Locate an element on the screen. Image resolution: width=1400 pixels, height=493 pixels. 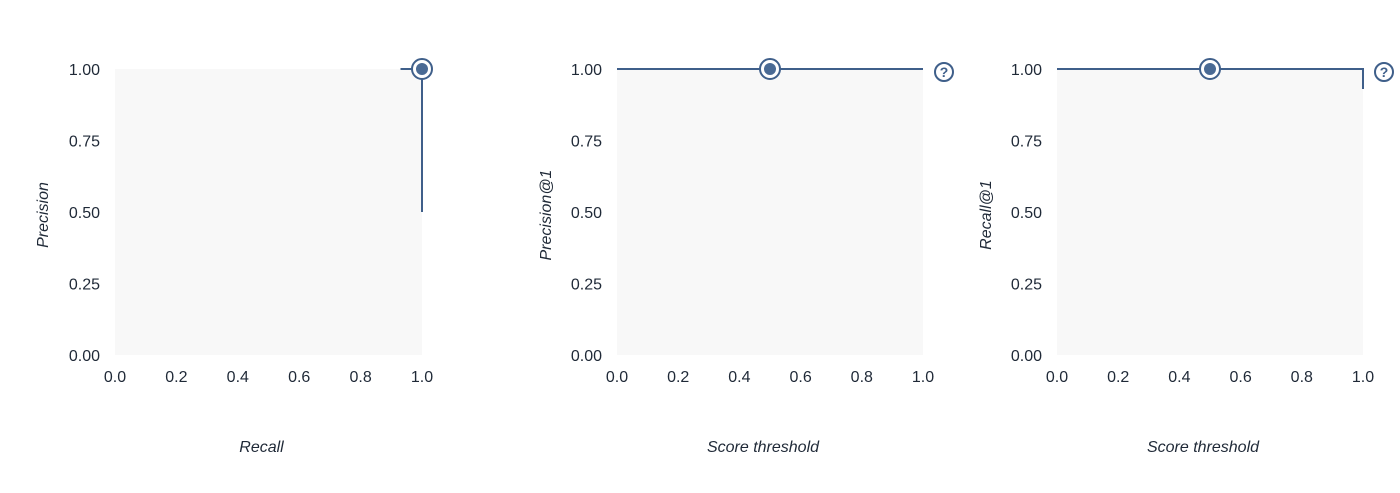
x-axis-title: Recall is located at coordinates (261, 447).